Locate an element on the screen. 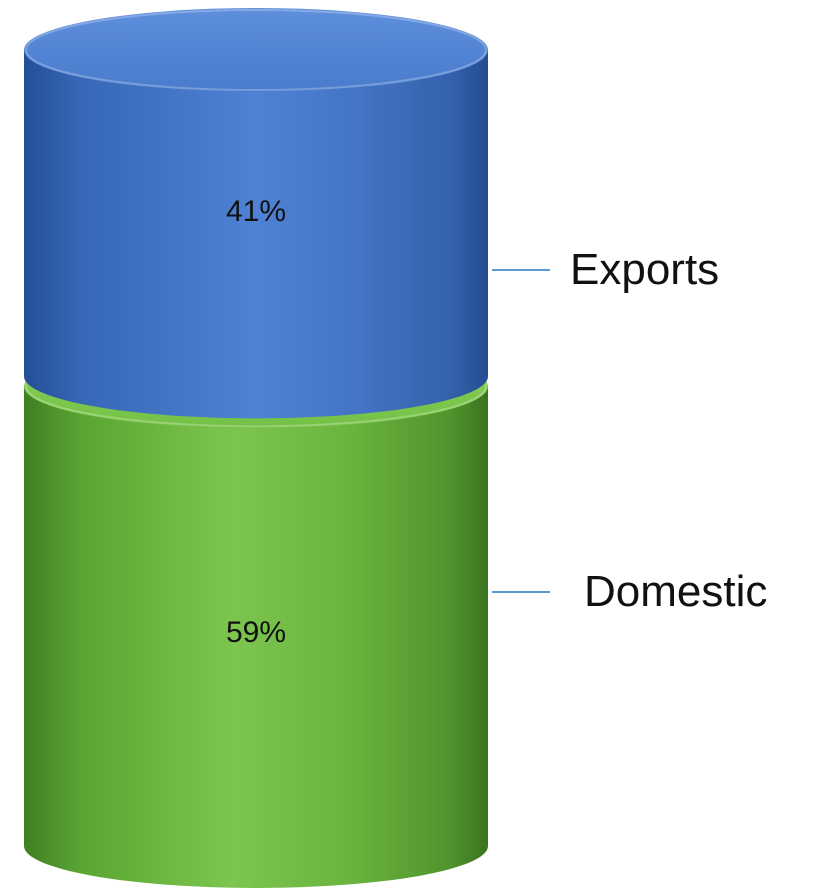  legend-label-domestic: Domestic is located at coordinates (675, 591).